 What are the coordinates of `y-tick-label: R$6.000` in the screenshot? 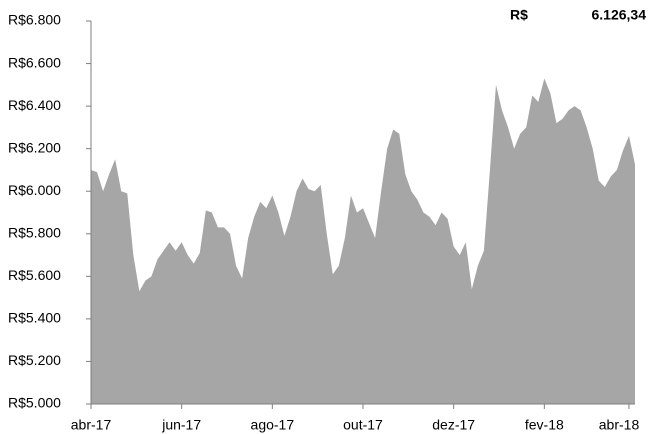 It's located at (34, 190).